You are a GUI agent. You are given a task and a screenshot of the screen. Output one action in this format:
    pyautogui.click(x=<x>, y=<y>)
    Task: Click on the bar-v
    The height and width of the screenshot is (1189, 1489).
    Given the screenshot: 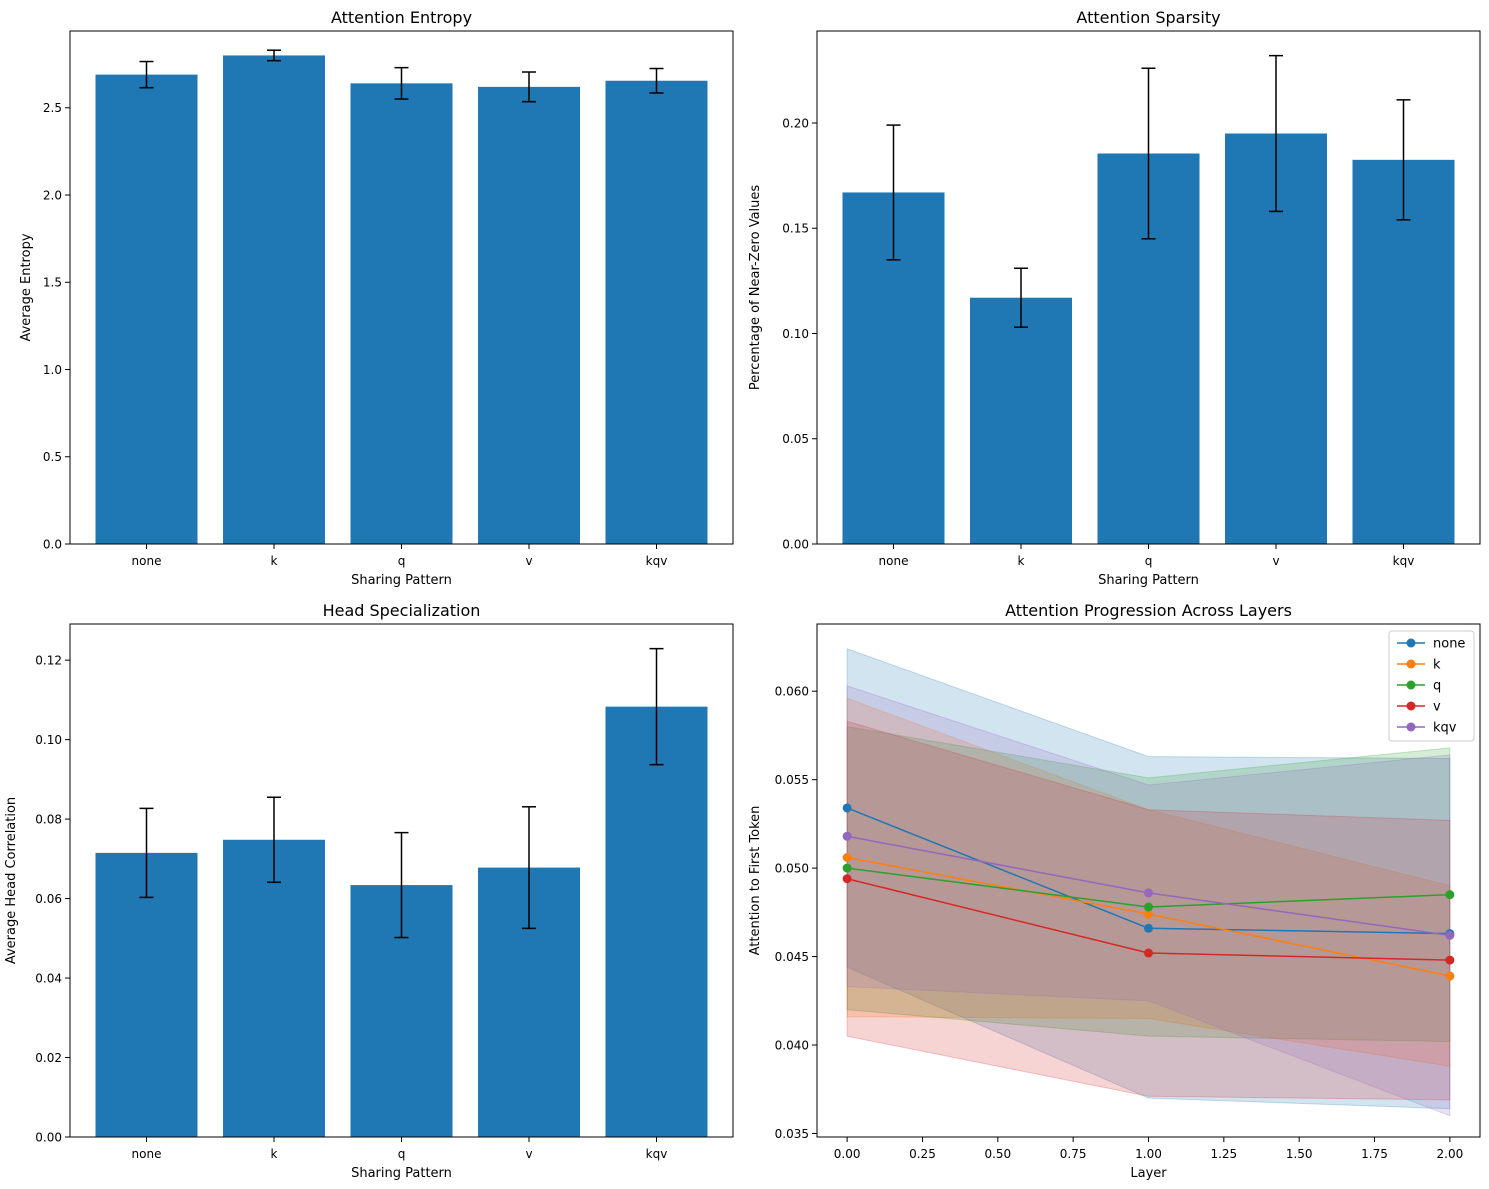 What is the action you would take?
    pyautogui.click(x=529, y=315)
    